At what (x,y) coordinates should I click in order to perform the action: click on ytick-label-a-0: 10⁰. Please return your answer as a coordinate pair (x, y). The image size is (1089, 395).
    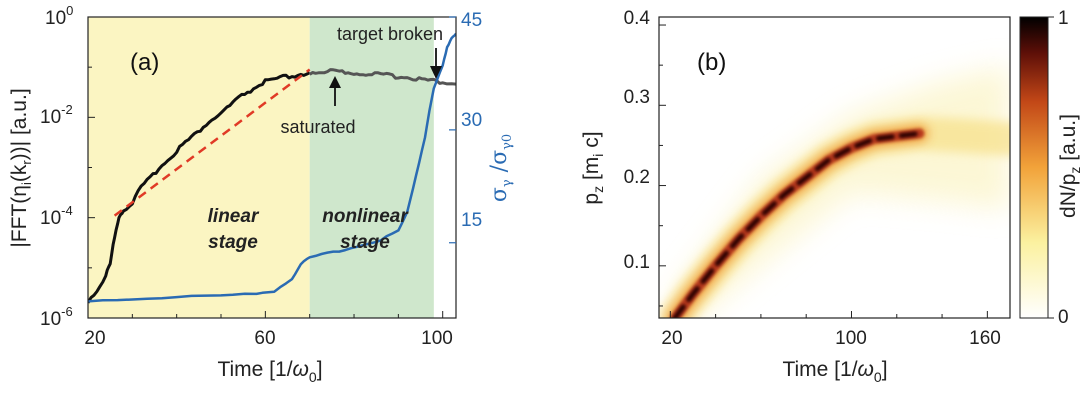
    Looking at the image, I should click on (59, 16).